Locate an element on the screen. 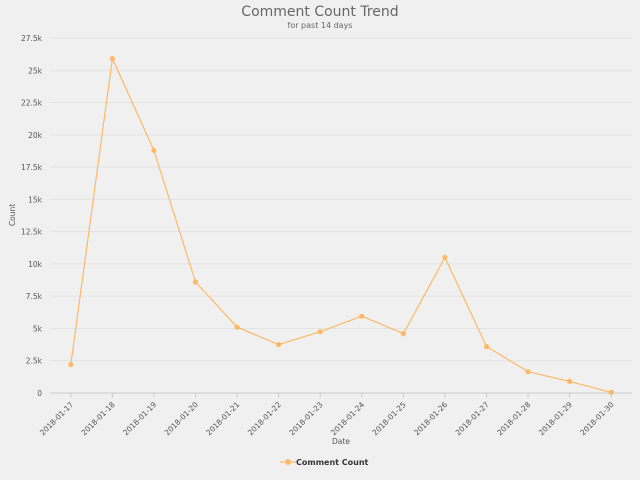  chart-subtitle: for past 14 days is located at coordinates (320, 25).